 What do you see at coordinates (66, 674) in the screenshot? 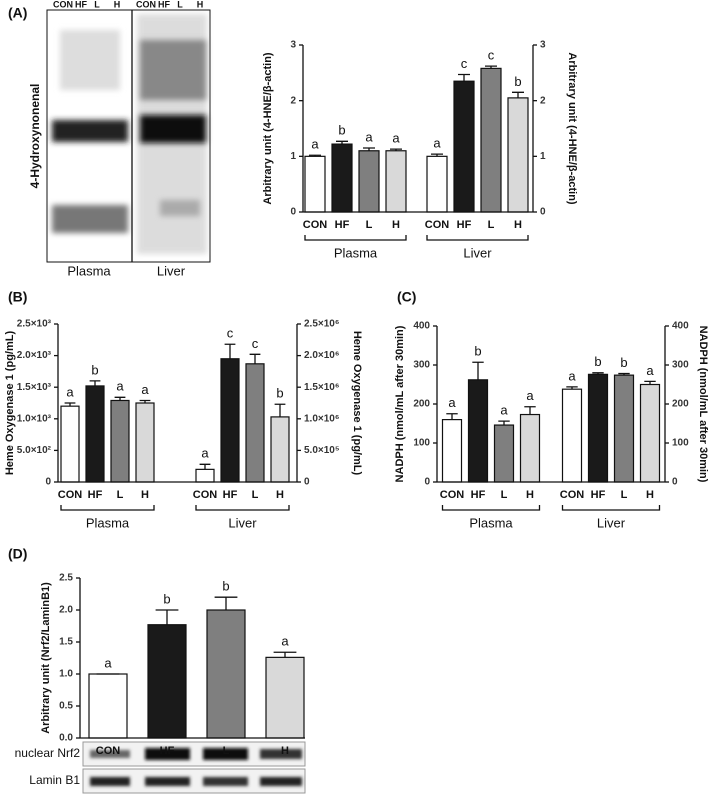
I see `y-tick-label: 1.0` at bounding box center [66, 674].